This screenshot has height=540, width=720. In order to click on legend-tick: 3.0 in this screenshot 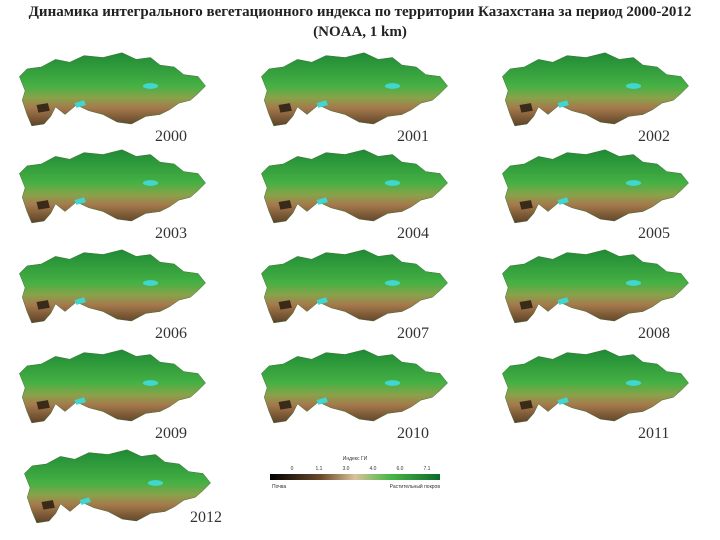, I will do `click(346, 469)`.